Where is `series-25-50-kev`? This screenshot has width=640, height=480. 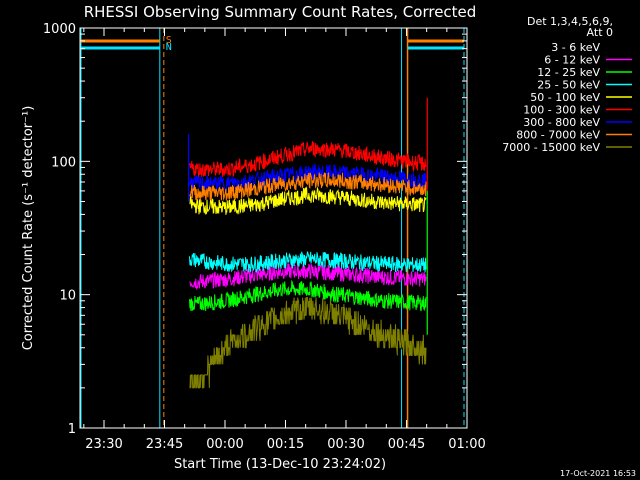 series-25-50-kev is located at coordinates (308, 262).